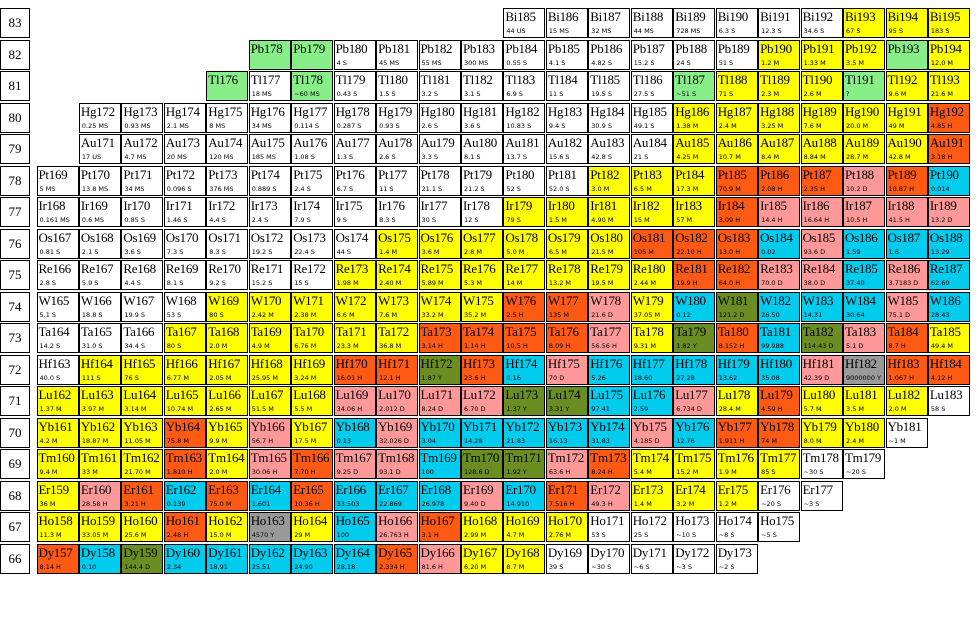 The height and width of the screenshot is (617, 977). Describe the element at coordinates (435, 174) in the screenshot. I see `nuclide-name: Pt178` at that location.